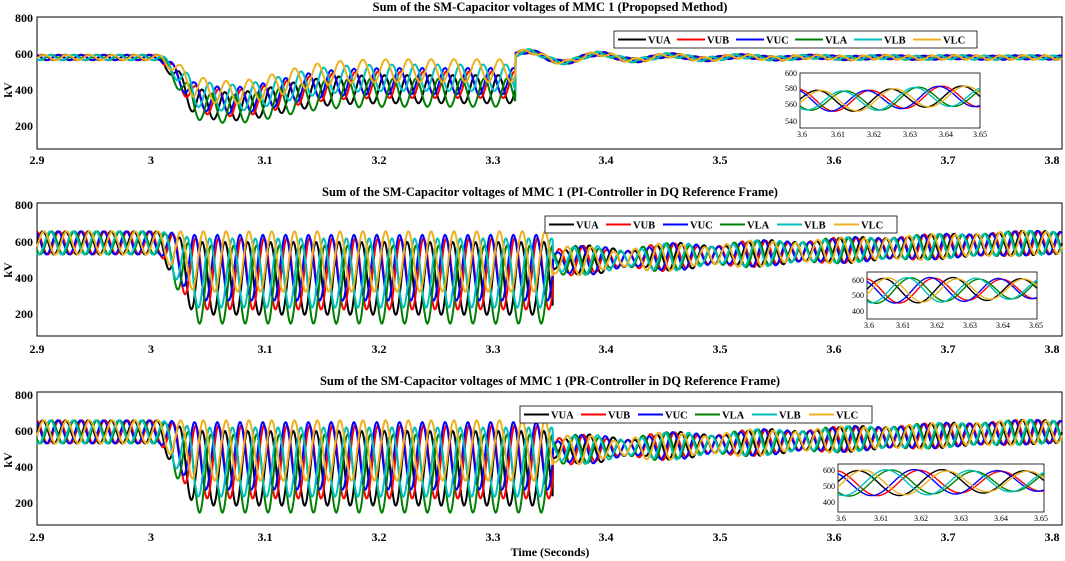  Describe the element at coordinates (1003, 325) in the screenshot. I see `panel-2-inset-xtick: 3.64` at that location.